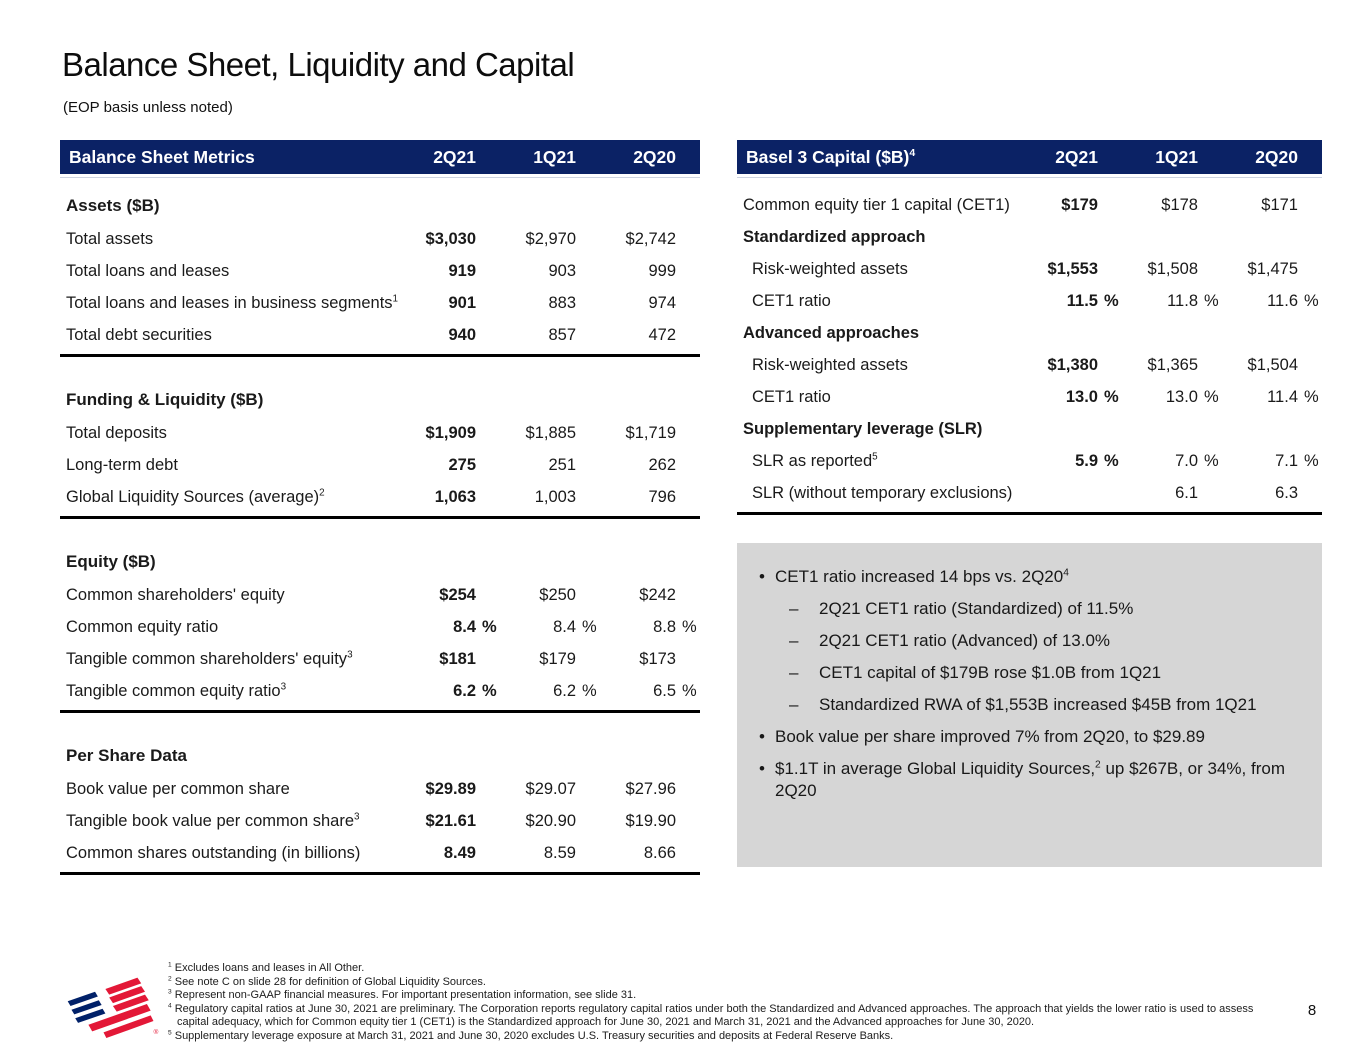 This screenshot has width=1365, height=1055. What do you see at coordinates (462, 270) in the screenshot?
I see `cell-value: 919` at bounding box center [462, 270].